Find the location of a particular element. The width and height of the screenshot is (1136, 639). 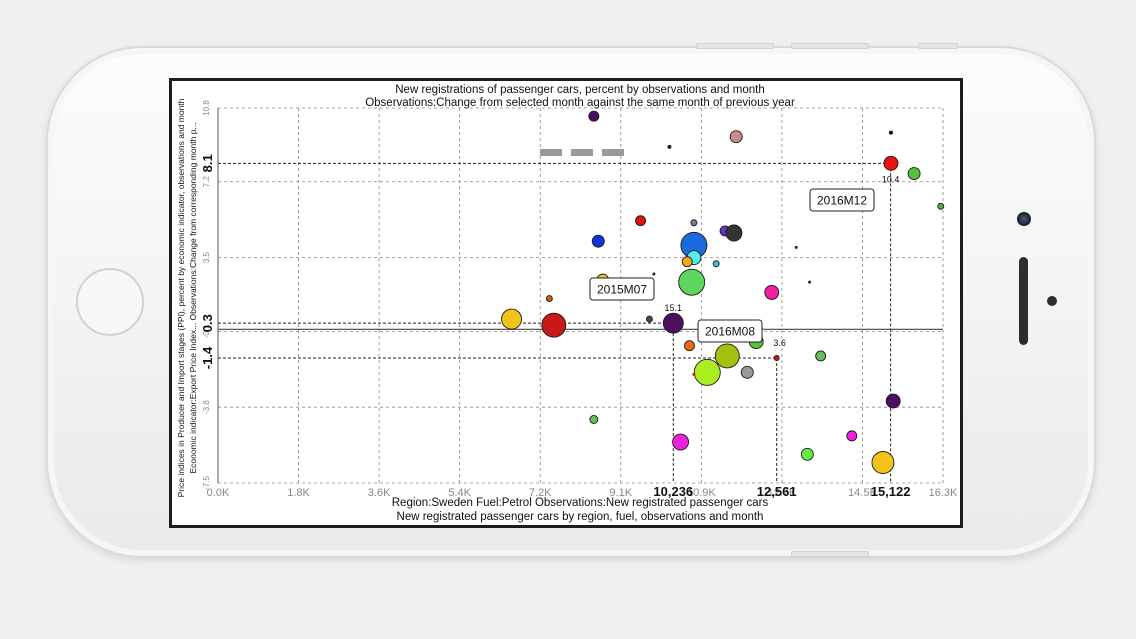

ref-x-label: 10,236 is located at coordinates (673, 491).